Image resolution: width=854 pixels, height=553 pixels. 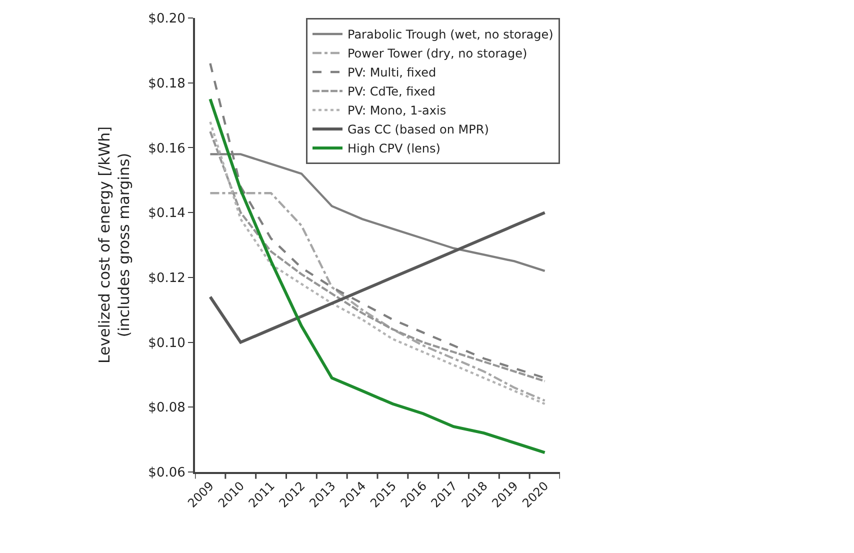 What do you see at coordinates (167, 278) in the screenshot?
I see `y-tick-label: $0.12` at bounding box center [167, 278].